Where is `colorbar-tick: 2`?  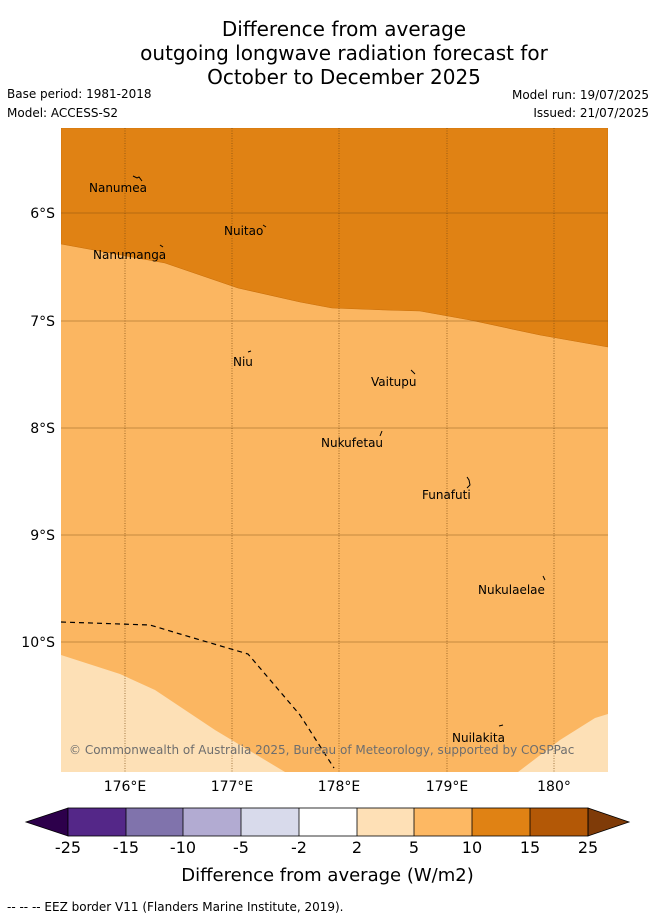
colorbar-tick: 2 is located at coordinates (357, 847).